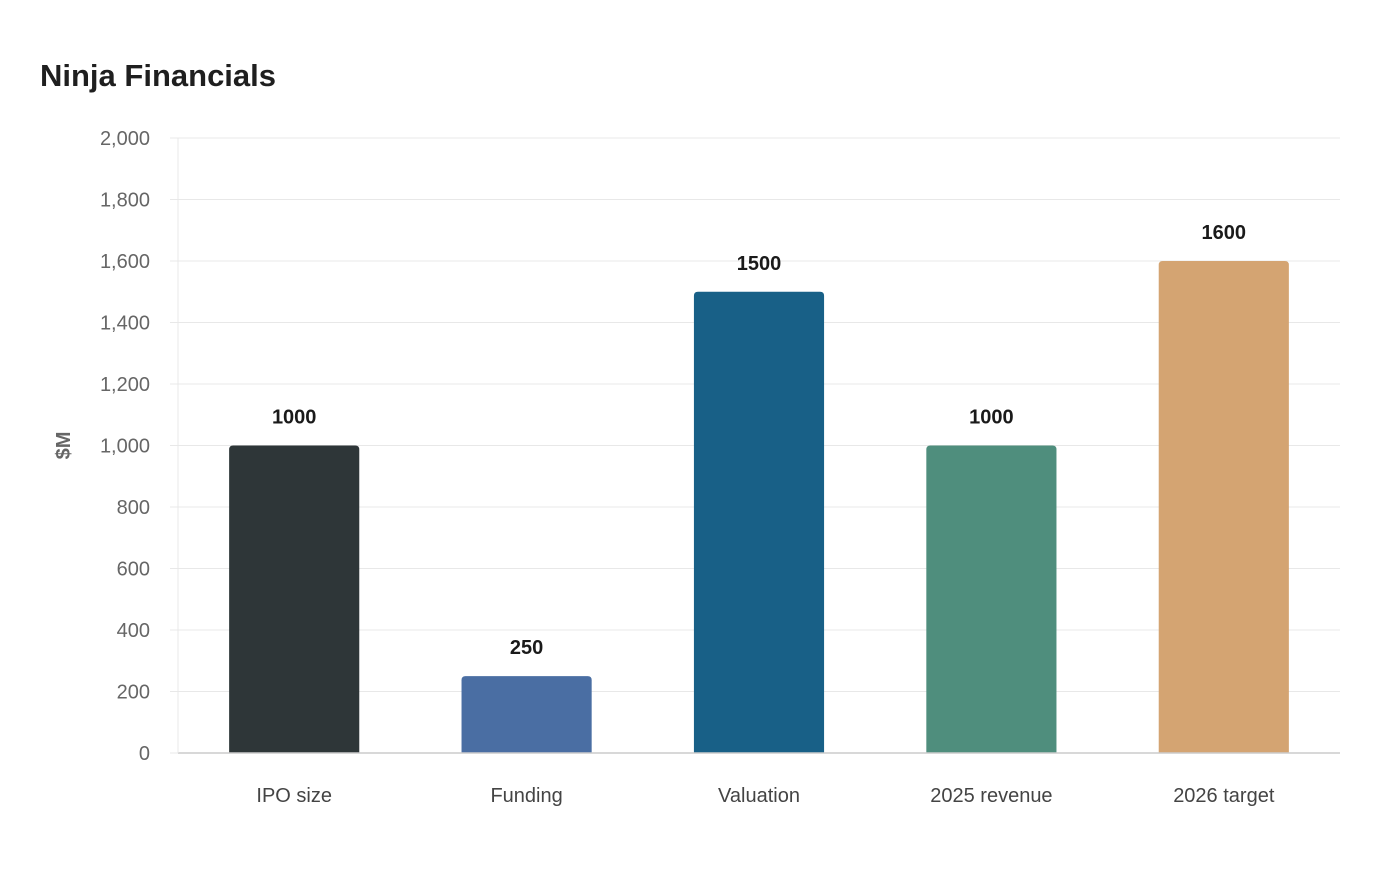  What do you see at coordinates (991, 796) in the screenshot?
I see `x-tick-label: 2025 revenue` at bounding box center [991, 796].